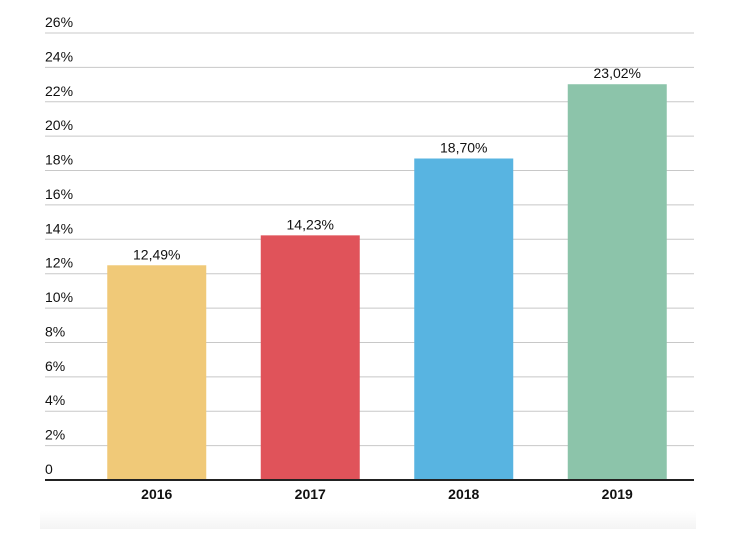 The image size is (736, 534). Describe the element at coordinates (59, 228) in the screenshot. I see `y-tick-label: 14%` at that location.